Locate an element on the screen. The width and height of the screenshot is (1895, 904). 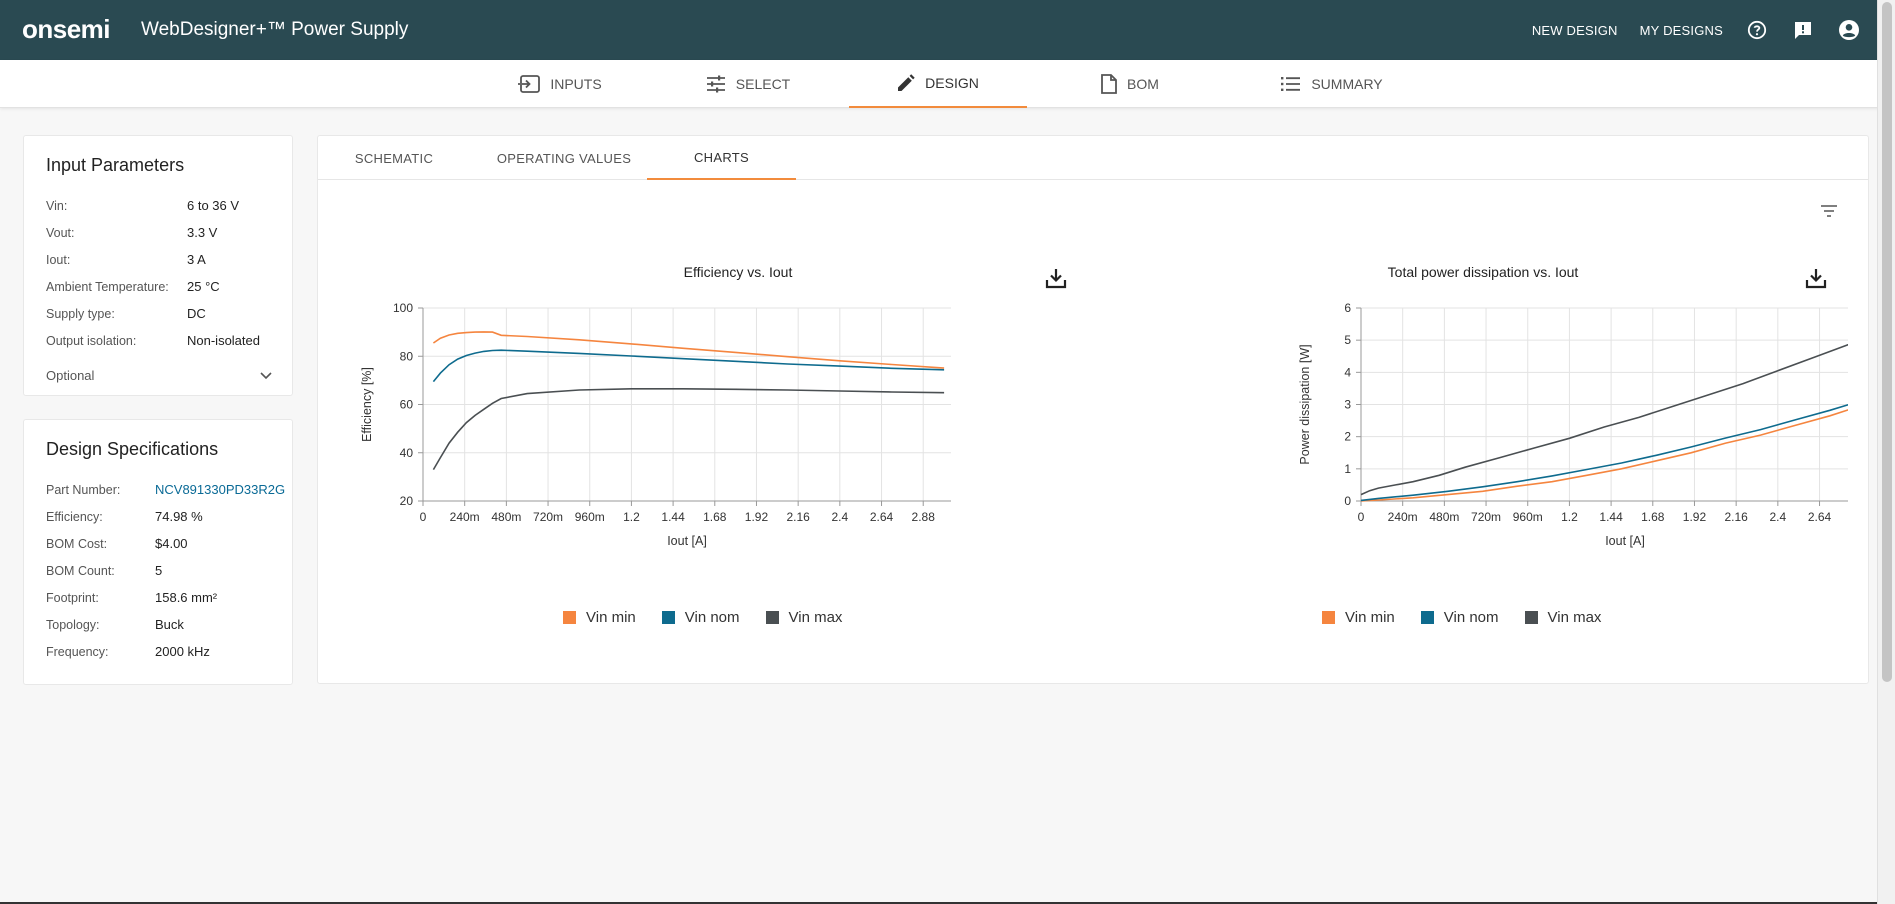
spec-row-footprint: Footprint: 158.6 mm² is located at coordinates (132, 597).